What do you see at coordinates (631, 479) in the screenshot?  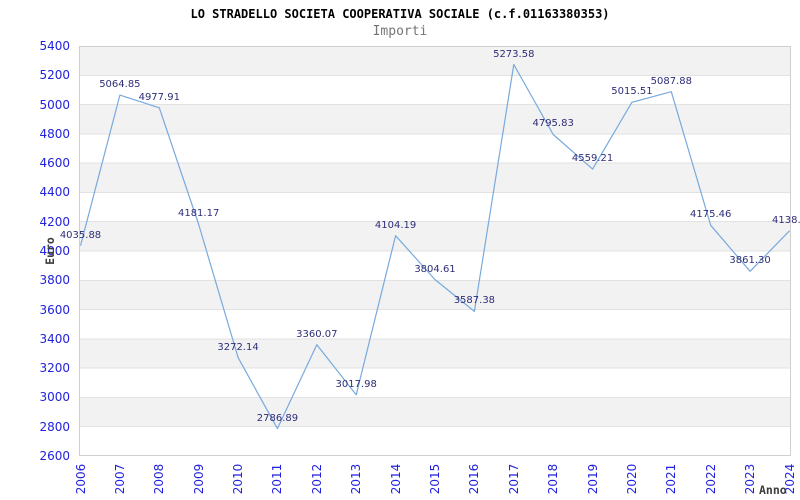 I see `x-tick-label: 2020` at bounding box center [631, 479].